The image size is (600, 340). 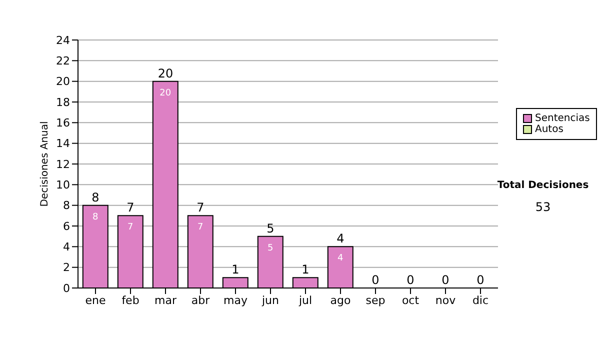 I want to click on x-tick-label: sep, so click(x=376, y=300).